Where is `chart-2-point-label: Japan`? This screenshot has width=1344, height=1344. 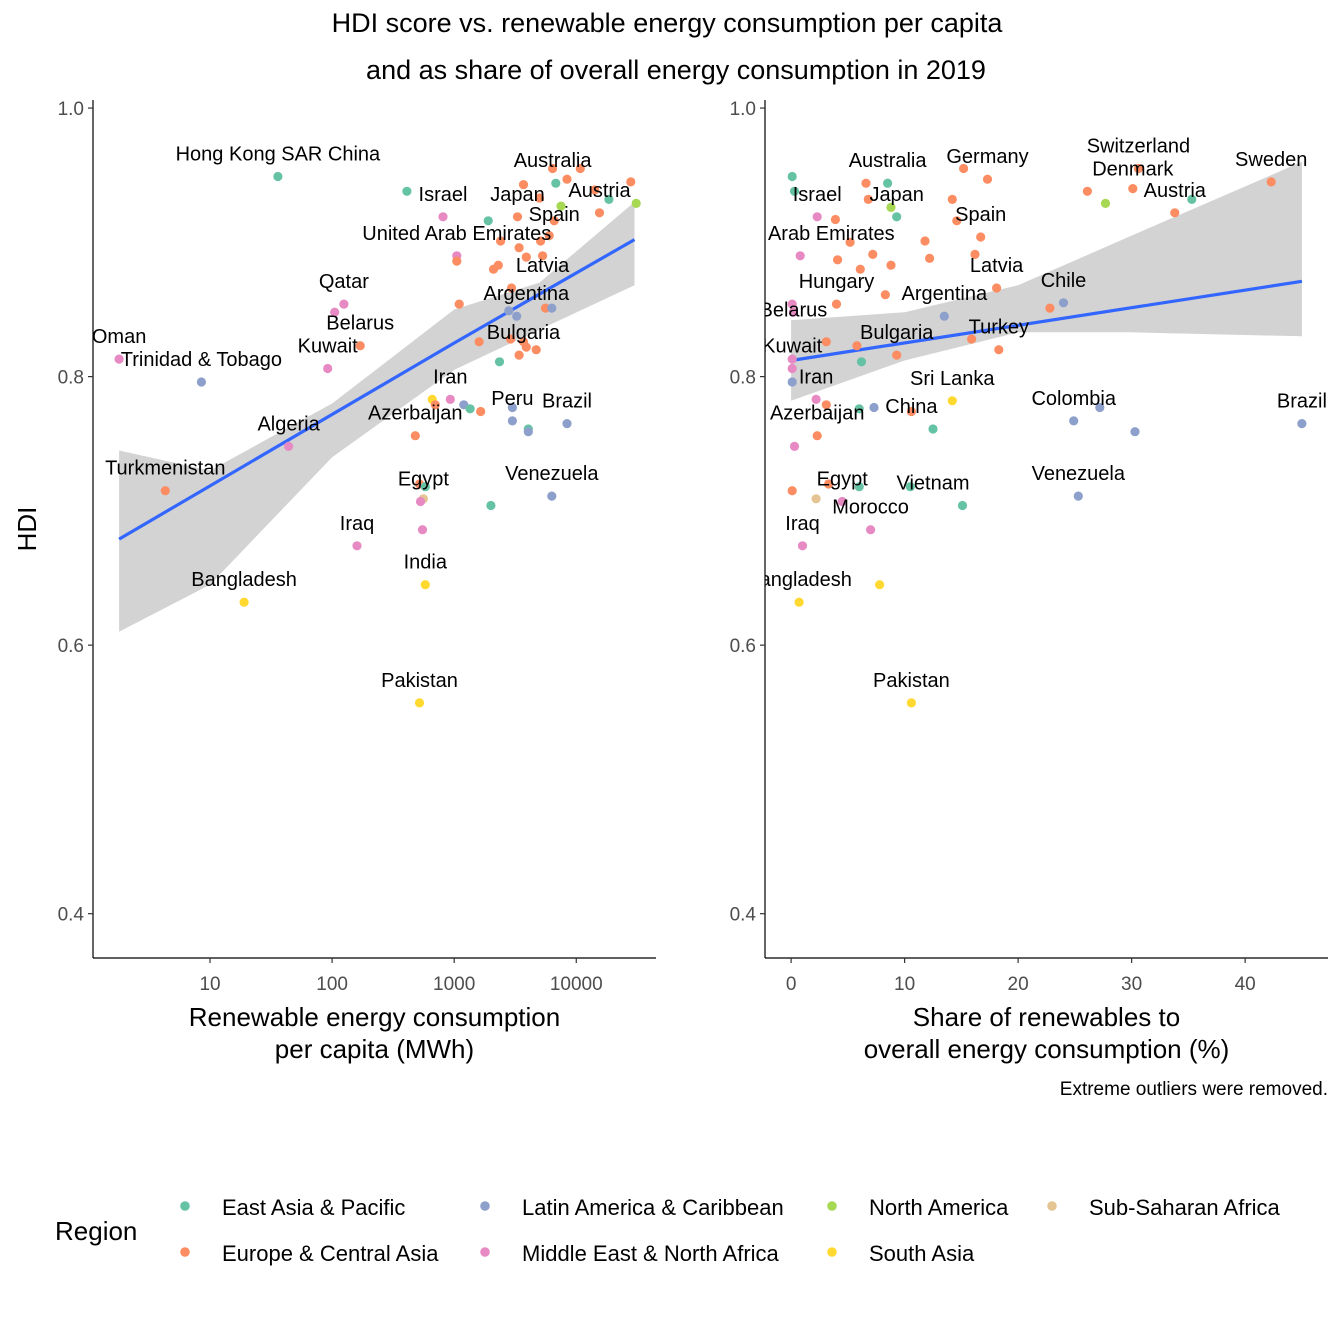
chart-2-point-label: Japan is located at coordinates (896, 195).